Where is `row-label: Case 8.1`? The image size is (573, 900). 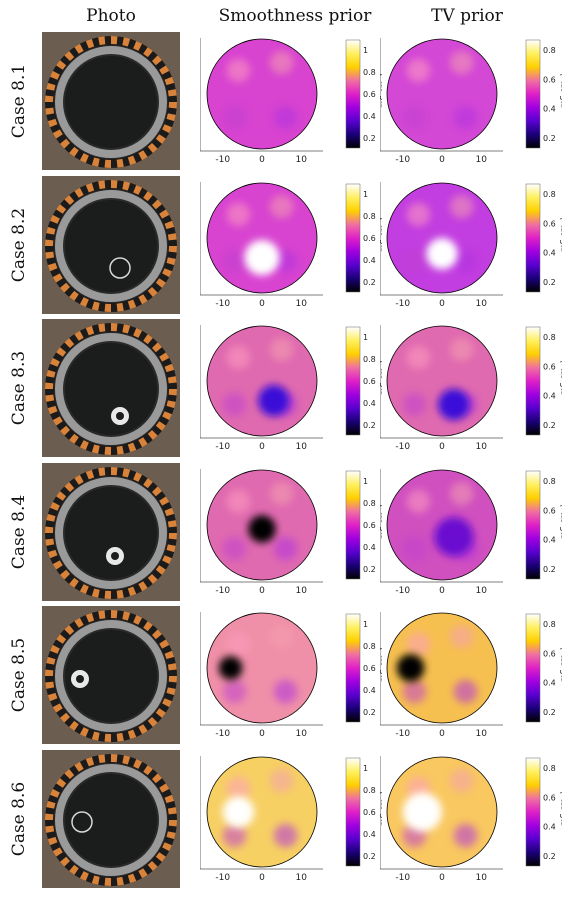 row-label: Case 8.1 is located at coordinates (19, 101).